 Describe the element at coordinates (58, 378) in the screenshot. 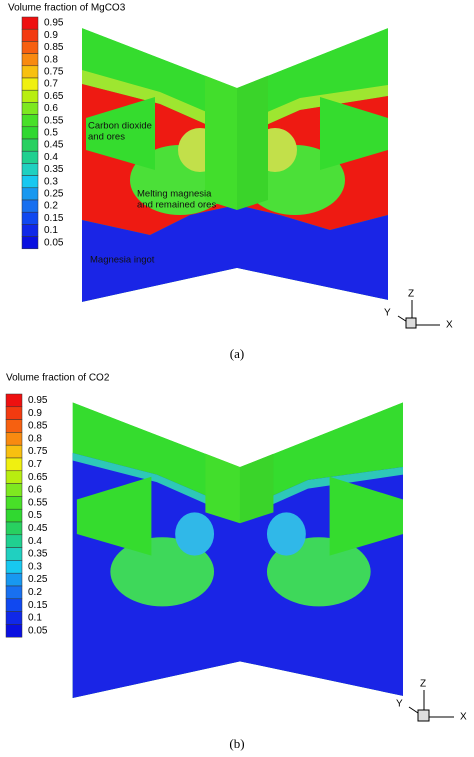

I see `legend-title: Volume fraction of CO2` at that location.